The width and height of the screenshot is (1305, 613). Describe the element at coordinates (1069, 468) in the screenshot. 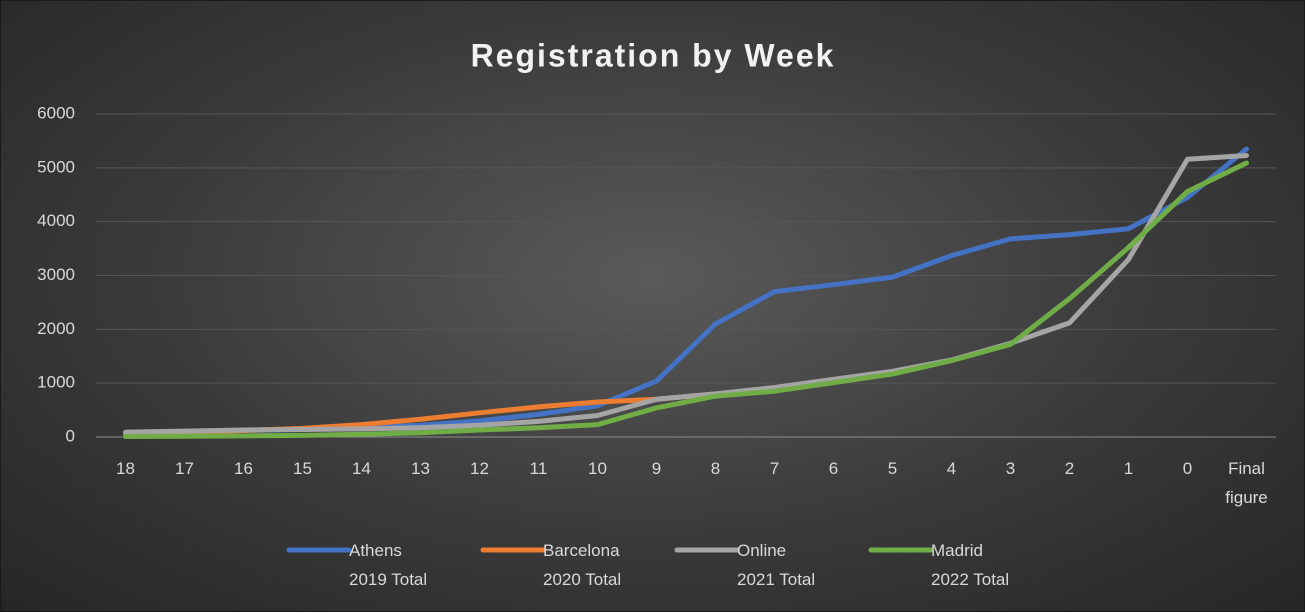

I see `x-tick-label: 2` at that location.